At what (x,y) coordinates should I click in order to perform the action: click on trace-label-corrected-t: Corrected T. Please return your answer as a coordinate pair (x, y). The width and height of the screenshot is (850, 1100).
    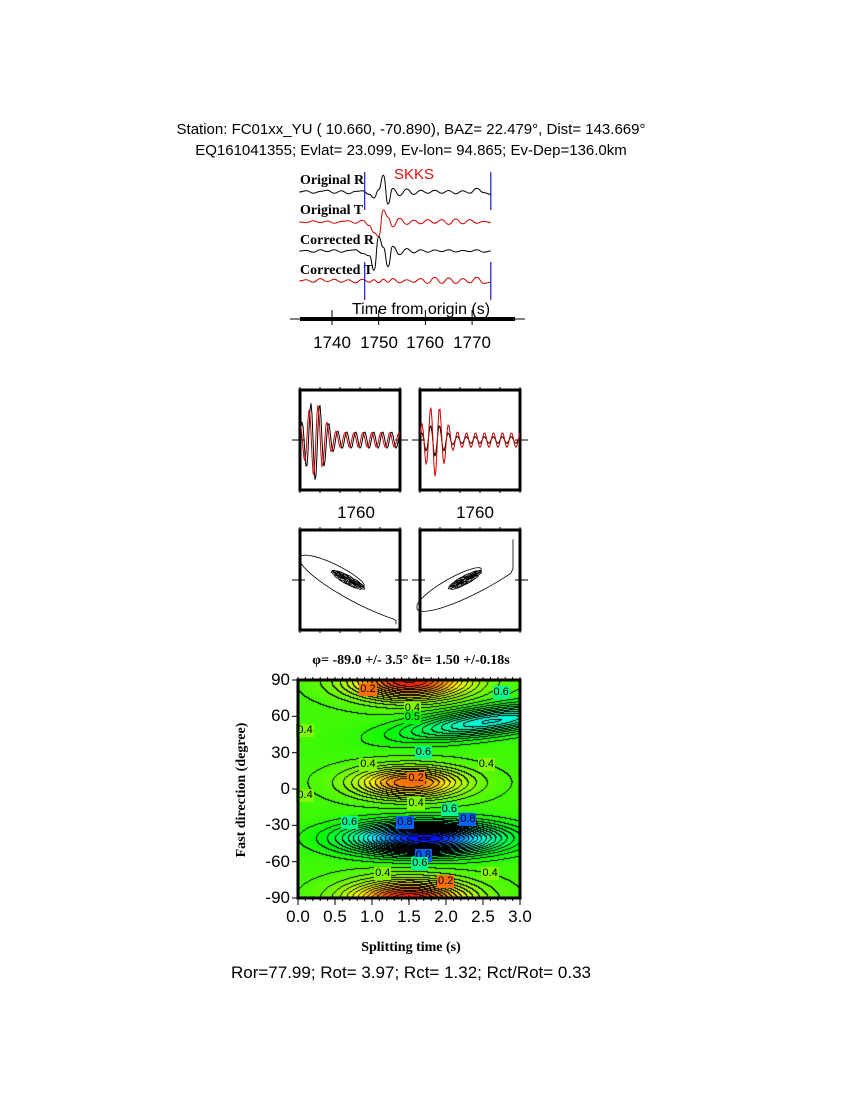
    Looking at the image, I should click on (336, 270).